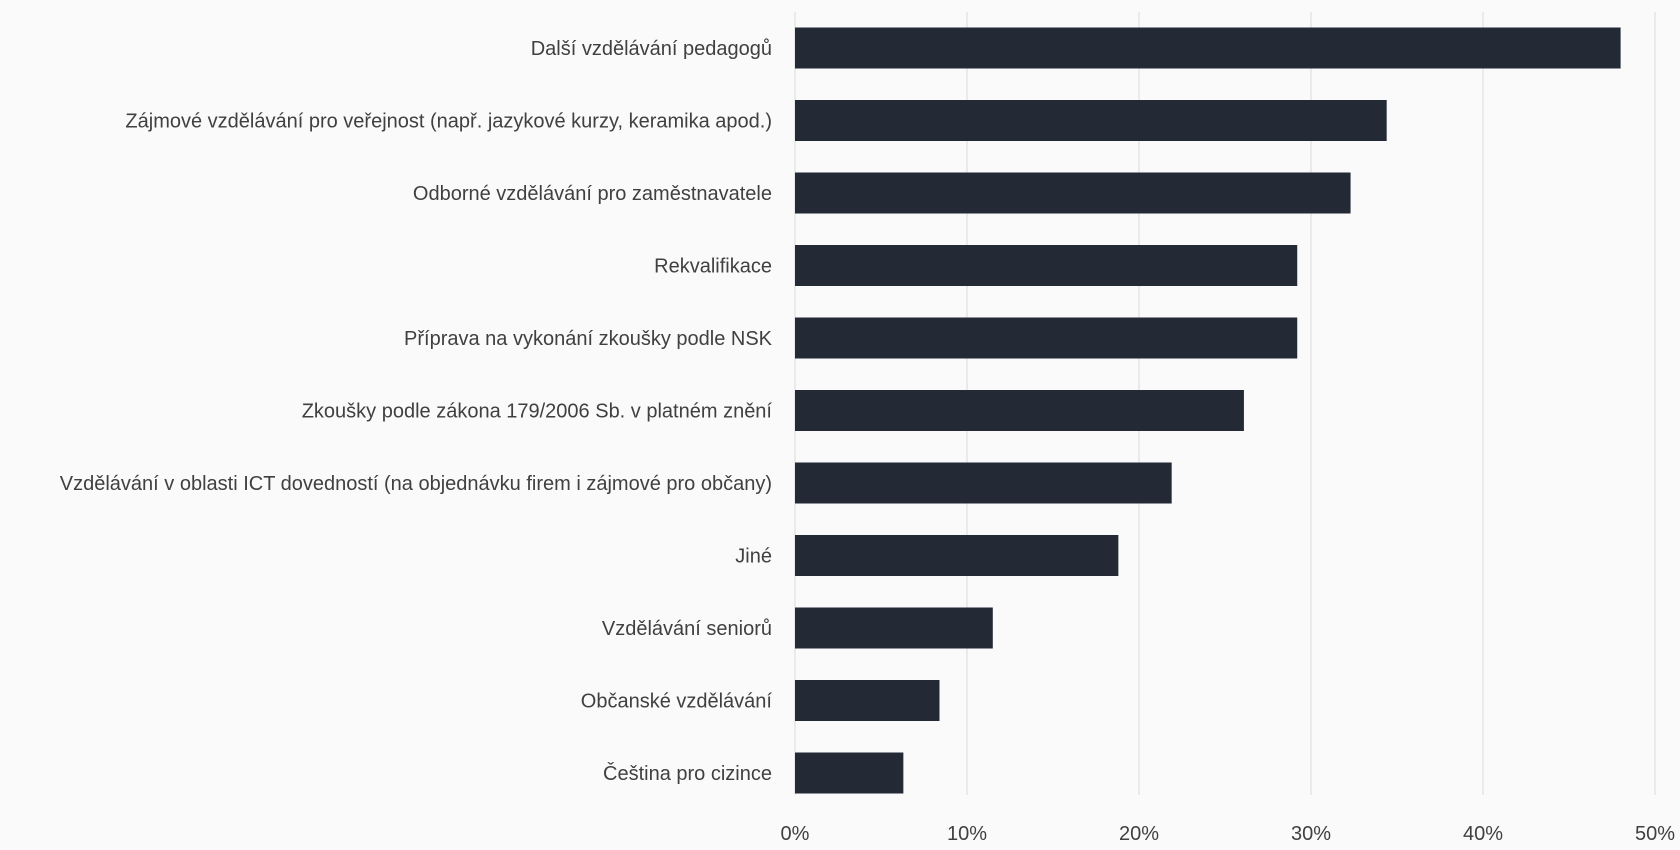  Describe the element at coordinates (1483, 834) in the screenshot. I see `x-tick-label: 40%` at that location.